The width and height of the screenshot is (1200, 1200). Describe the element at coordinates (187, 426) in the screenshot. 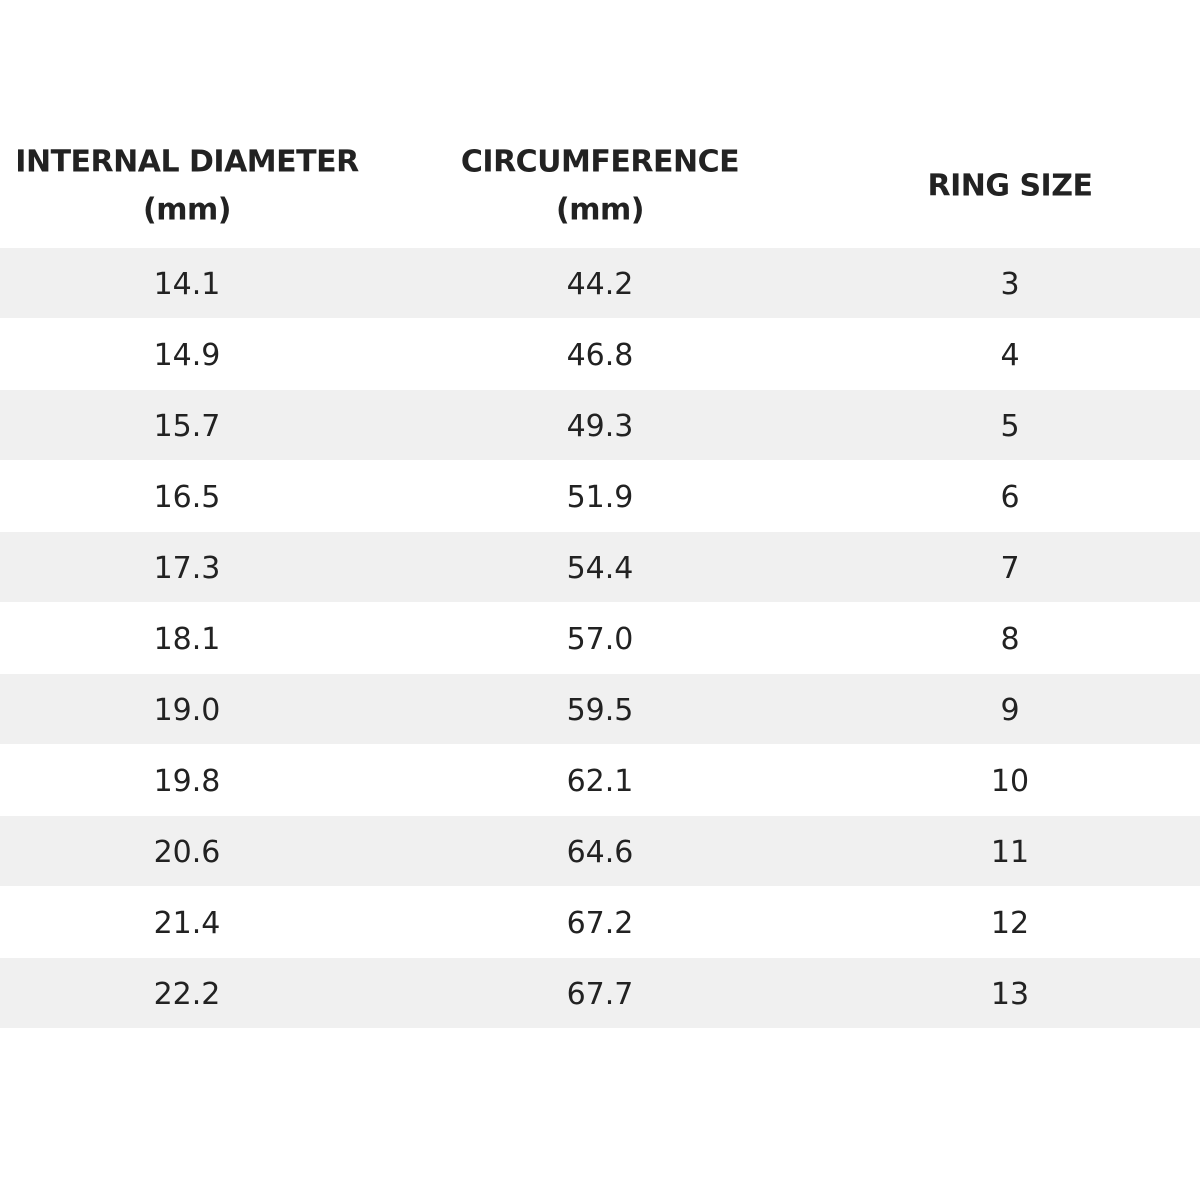

I see `table-cell: 15.7` at that location.